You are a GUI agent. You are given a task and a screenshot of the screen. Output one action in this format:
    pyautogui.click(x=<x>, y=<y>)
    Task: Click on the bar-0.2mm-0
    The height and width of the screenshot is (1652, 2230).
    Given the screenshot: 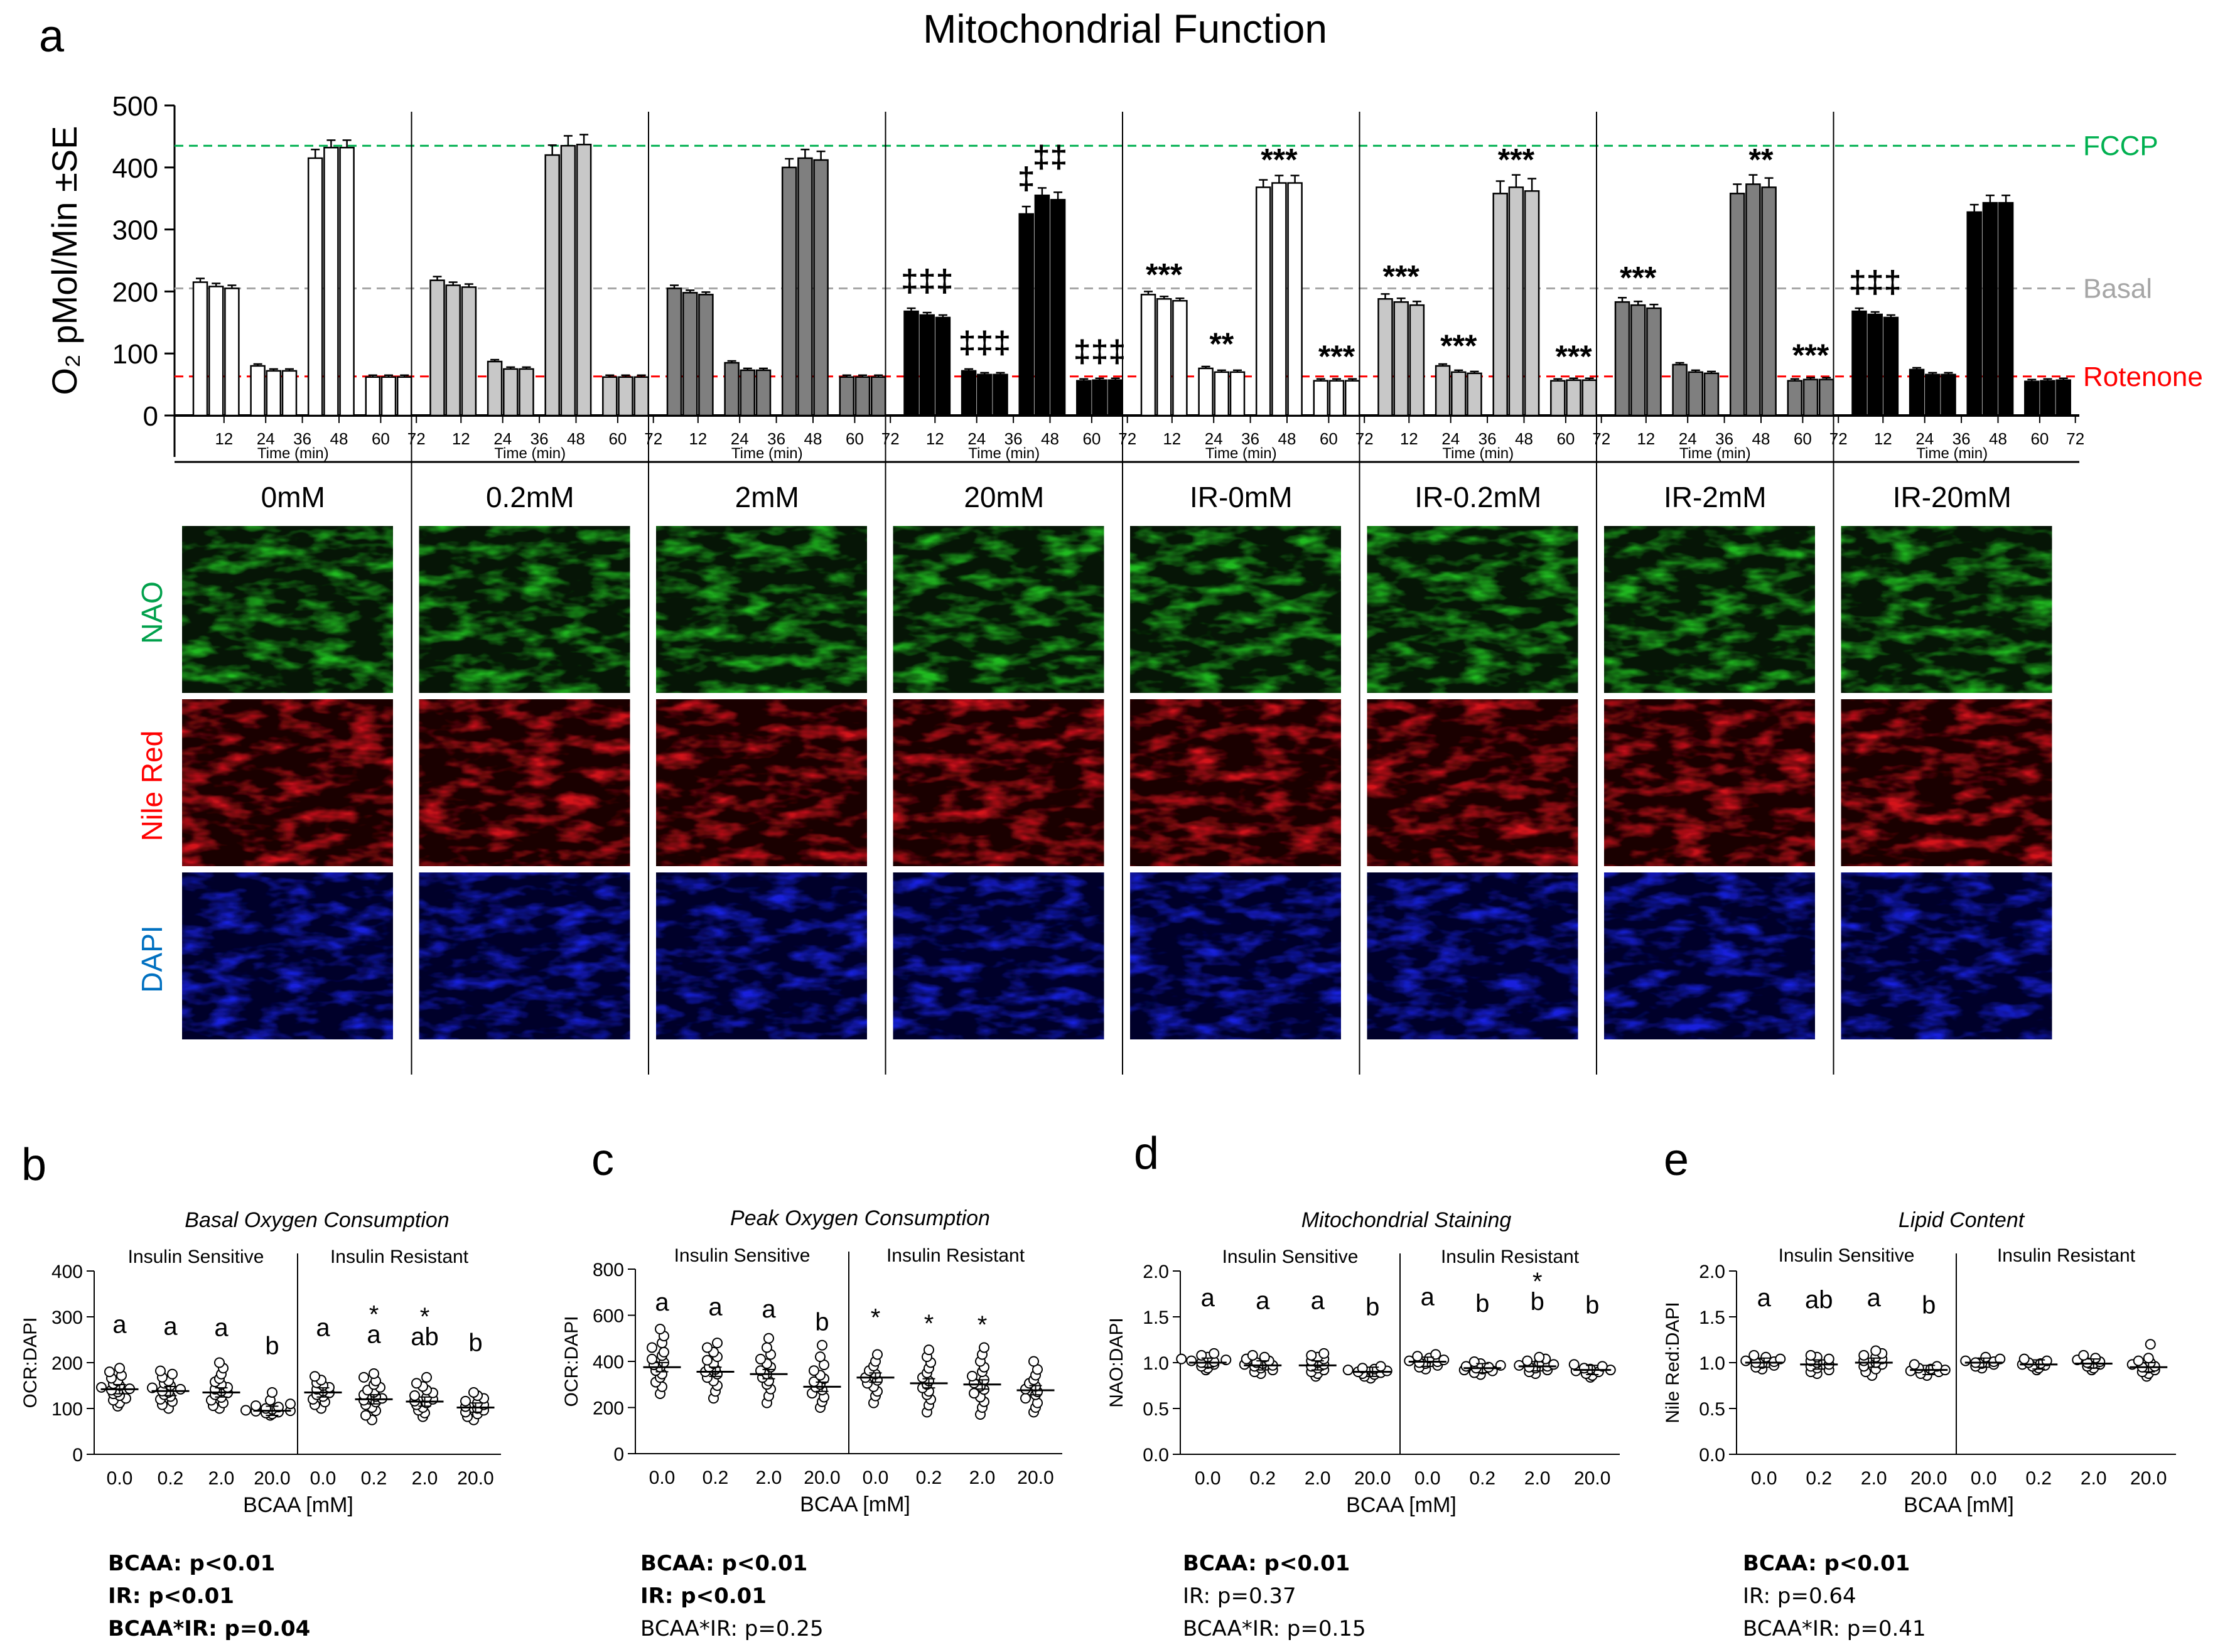 What is the action you would take?
    pyautogui.click(x=437, y=348)
    